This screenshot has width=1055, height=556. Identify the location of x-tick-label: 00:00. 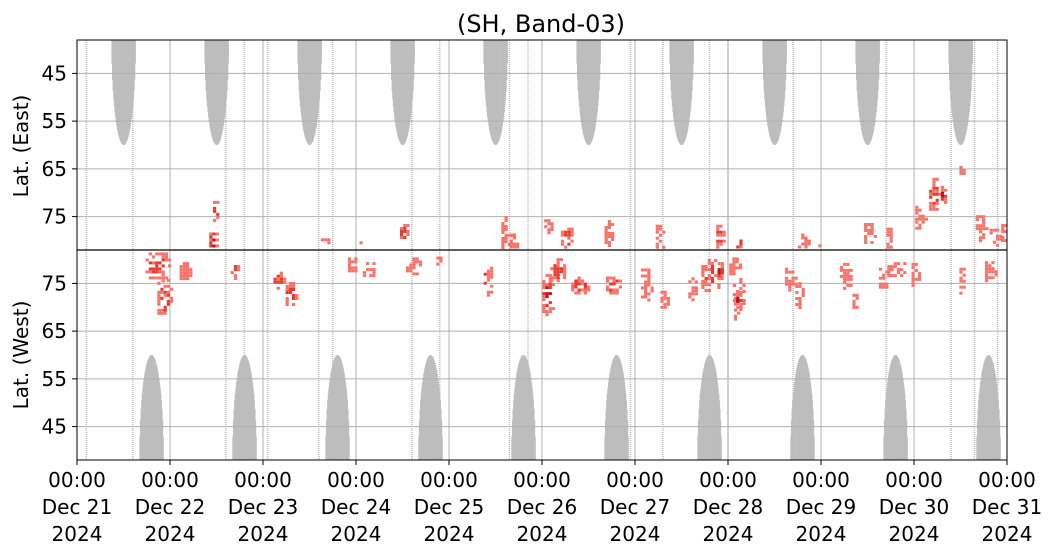
(821, 480).